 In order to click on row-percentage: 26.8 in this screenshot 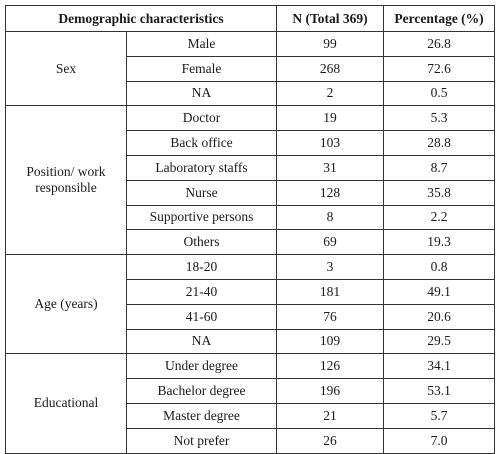, I will do `click(439, 44)`.